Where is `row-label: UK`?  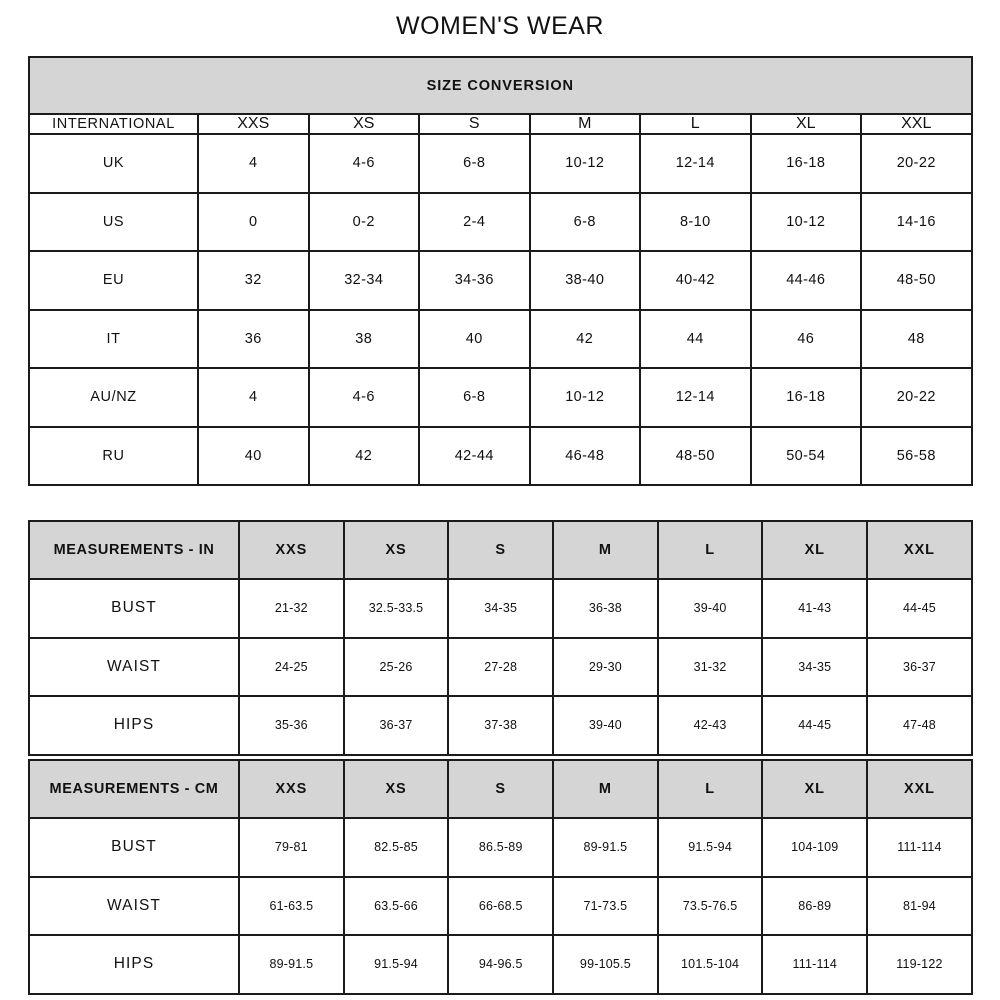
row-label: UK is located at coordinates (113, 163).